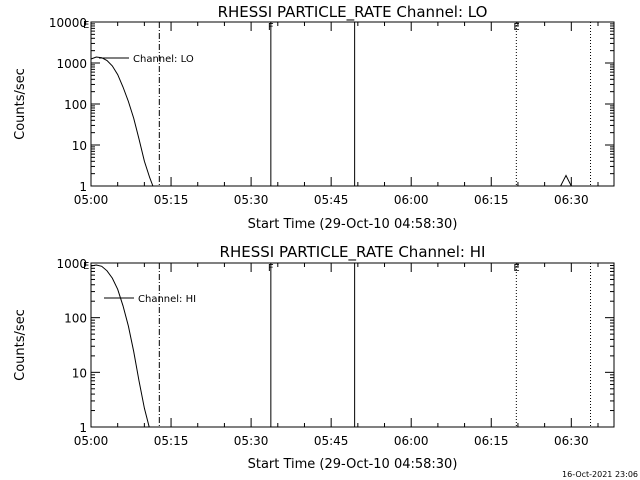 The image size is (640, 480). Describe the element at coordinates (68, 23) in the screenshot. I see `y-tick-label: 10000` at that location.